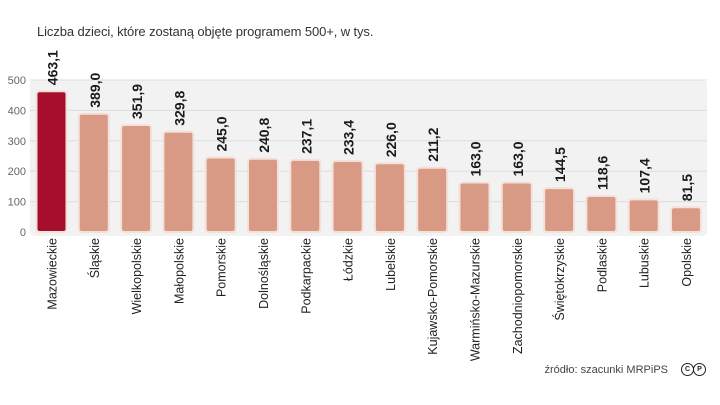 Image resolution: width=720 pixels, height=405 pixels. What do you see at coordinates (264, 135) in the screenshot?
I see `value-label: 240,8` at bounding box center [264, 135].